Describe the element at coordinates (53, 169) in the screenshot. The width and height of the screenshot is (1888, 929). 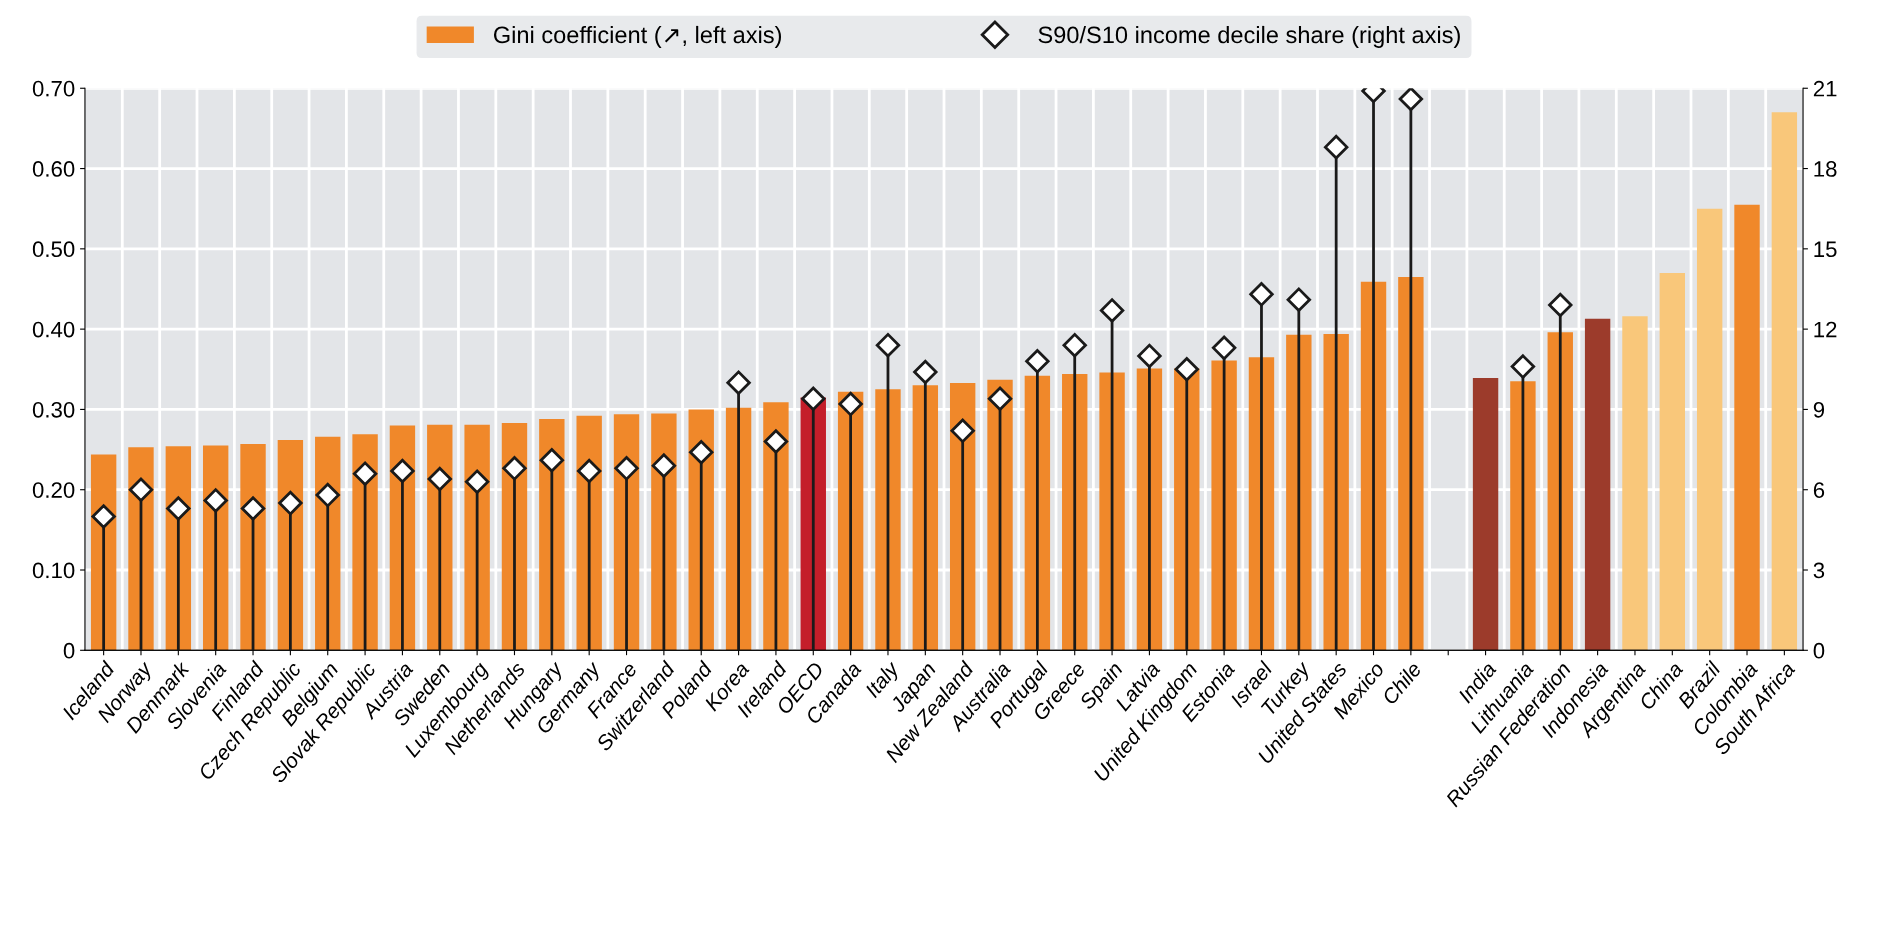
I see `y-tick-label: 0.60` at that location.